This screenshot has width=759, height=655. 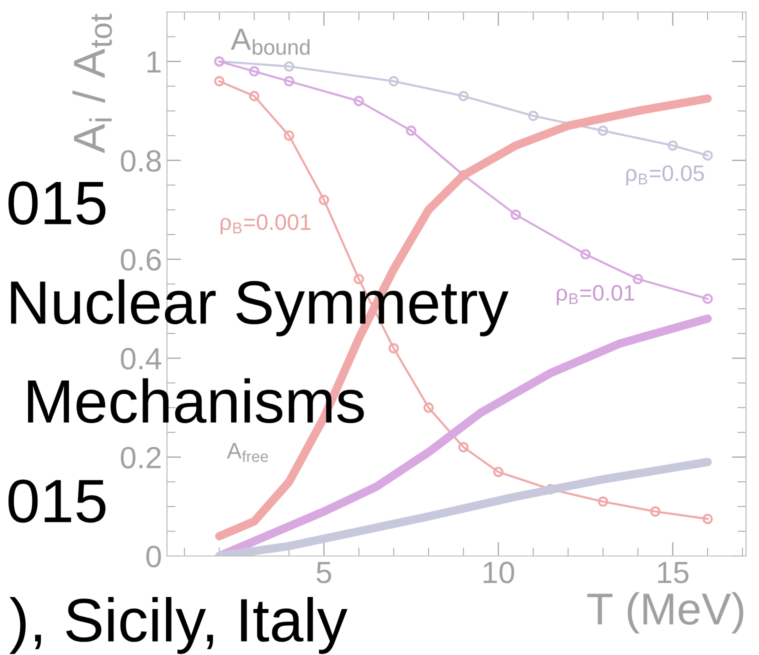 I want to click on text: ), Sicily, Italy, so click(x=178, y=625).